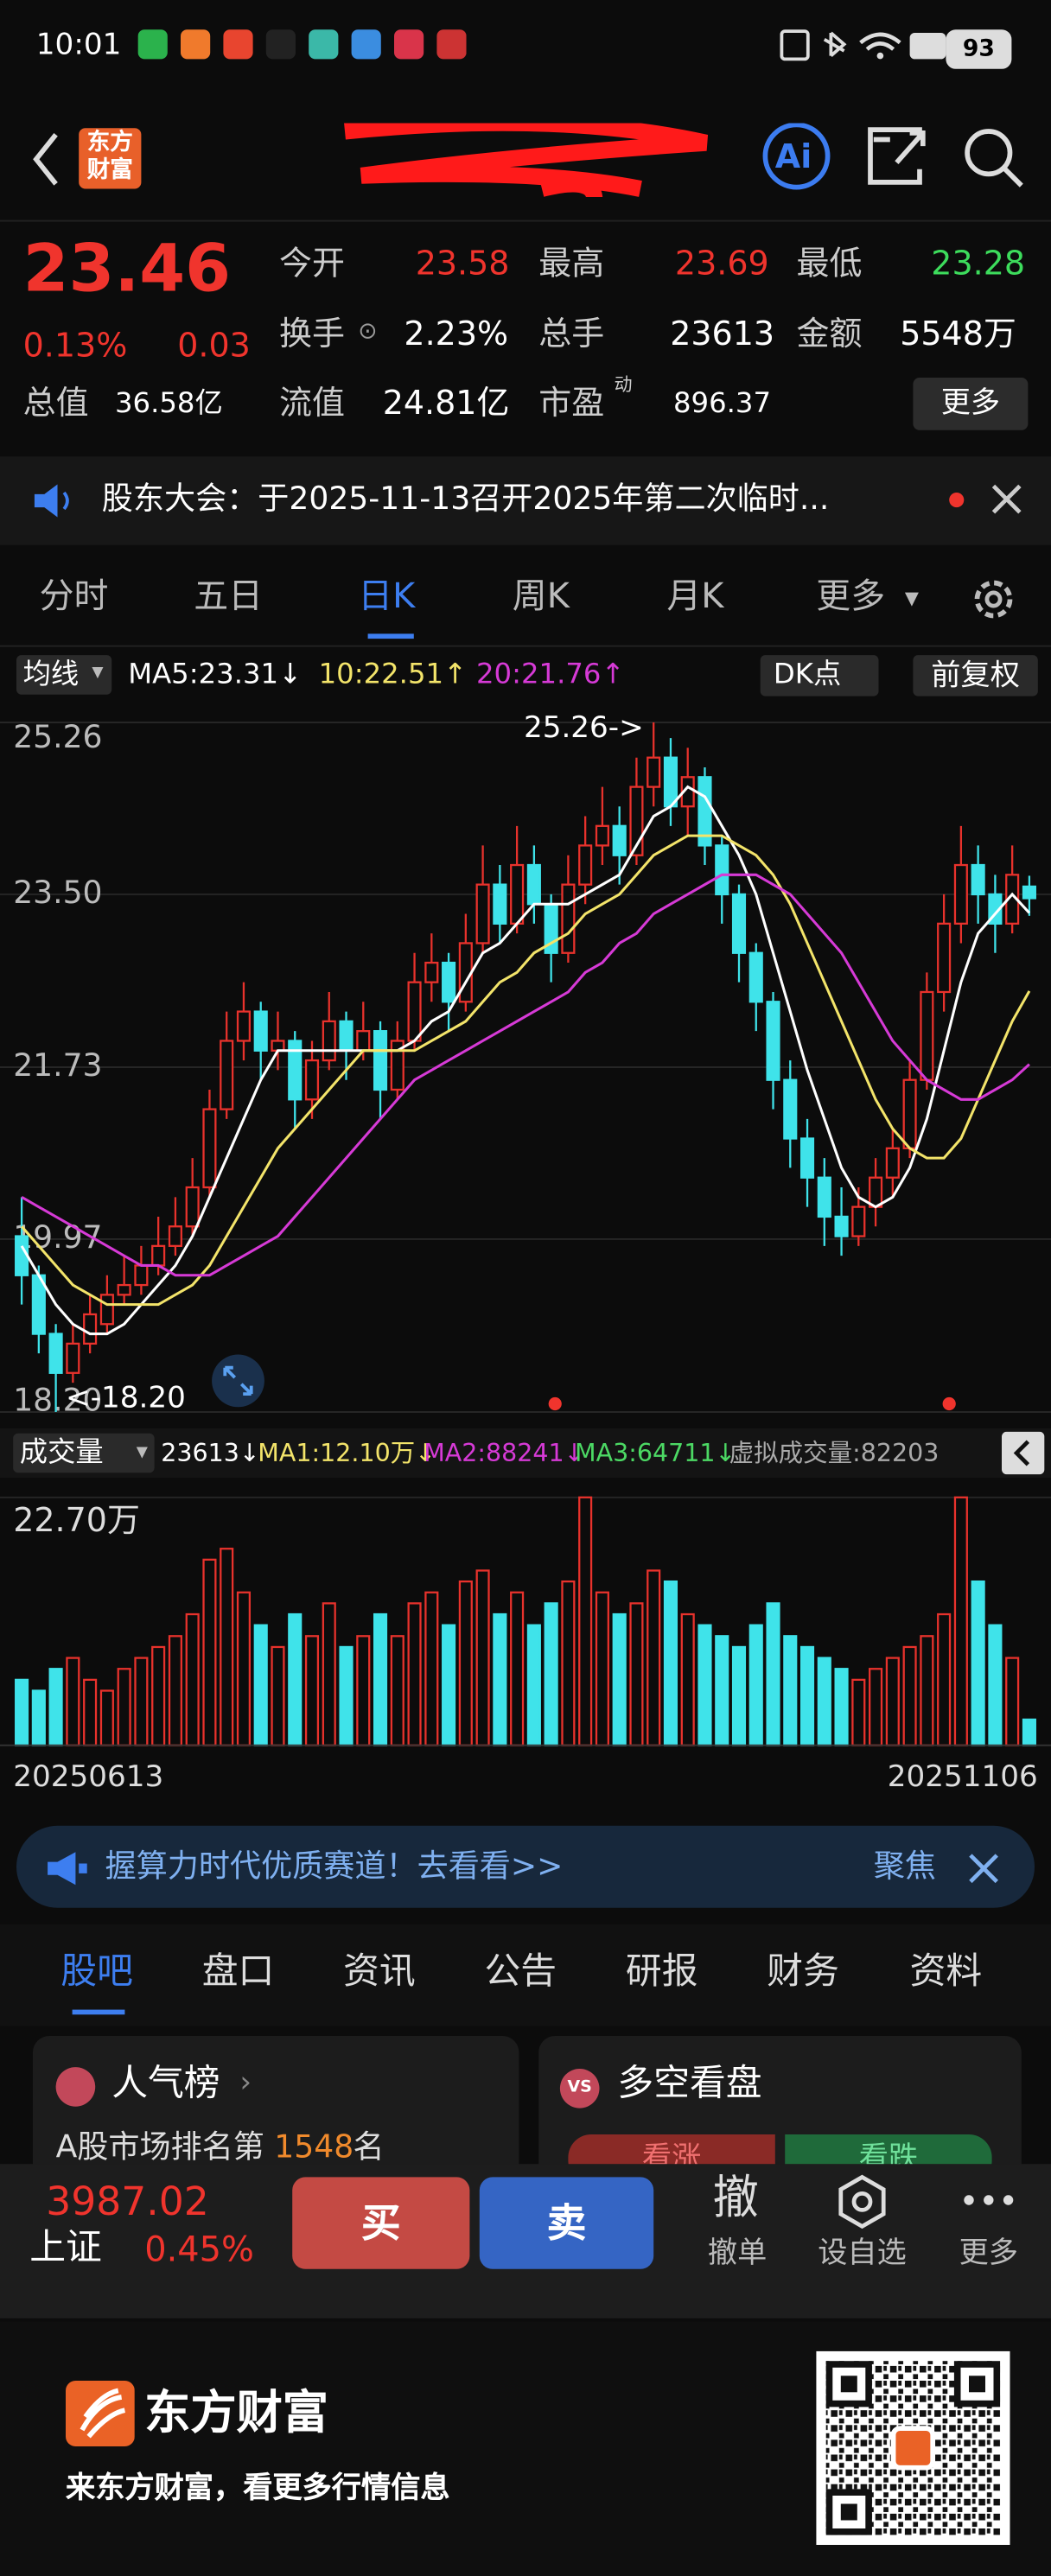 This screenshot has height=2576, width=1051. Describe the element at coordinates (393, 675) in the screenshot. I see `ma10-label: 10:22.51↑` at that location.